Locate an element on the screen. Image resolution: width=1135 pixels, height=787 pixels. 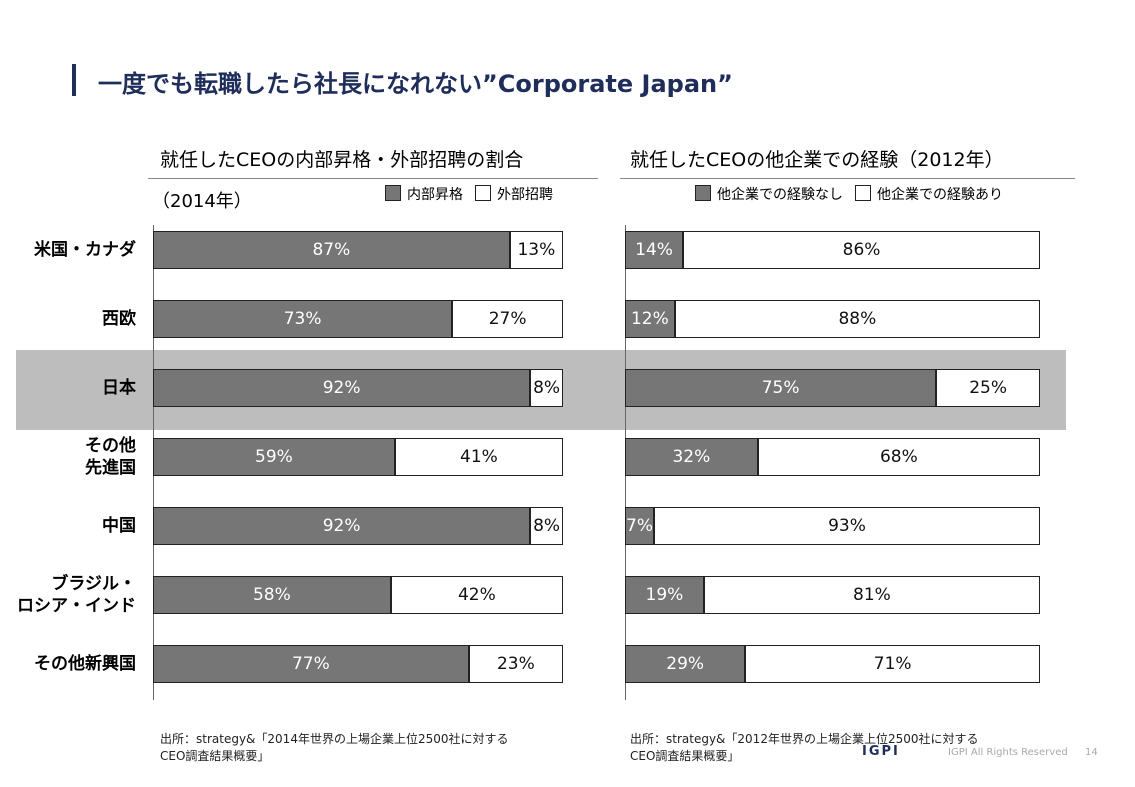
category-label: 米国・カナダ is located at coordinates (85, 250).